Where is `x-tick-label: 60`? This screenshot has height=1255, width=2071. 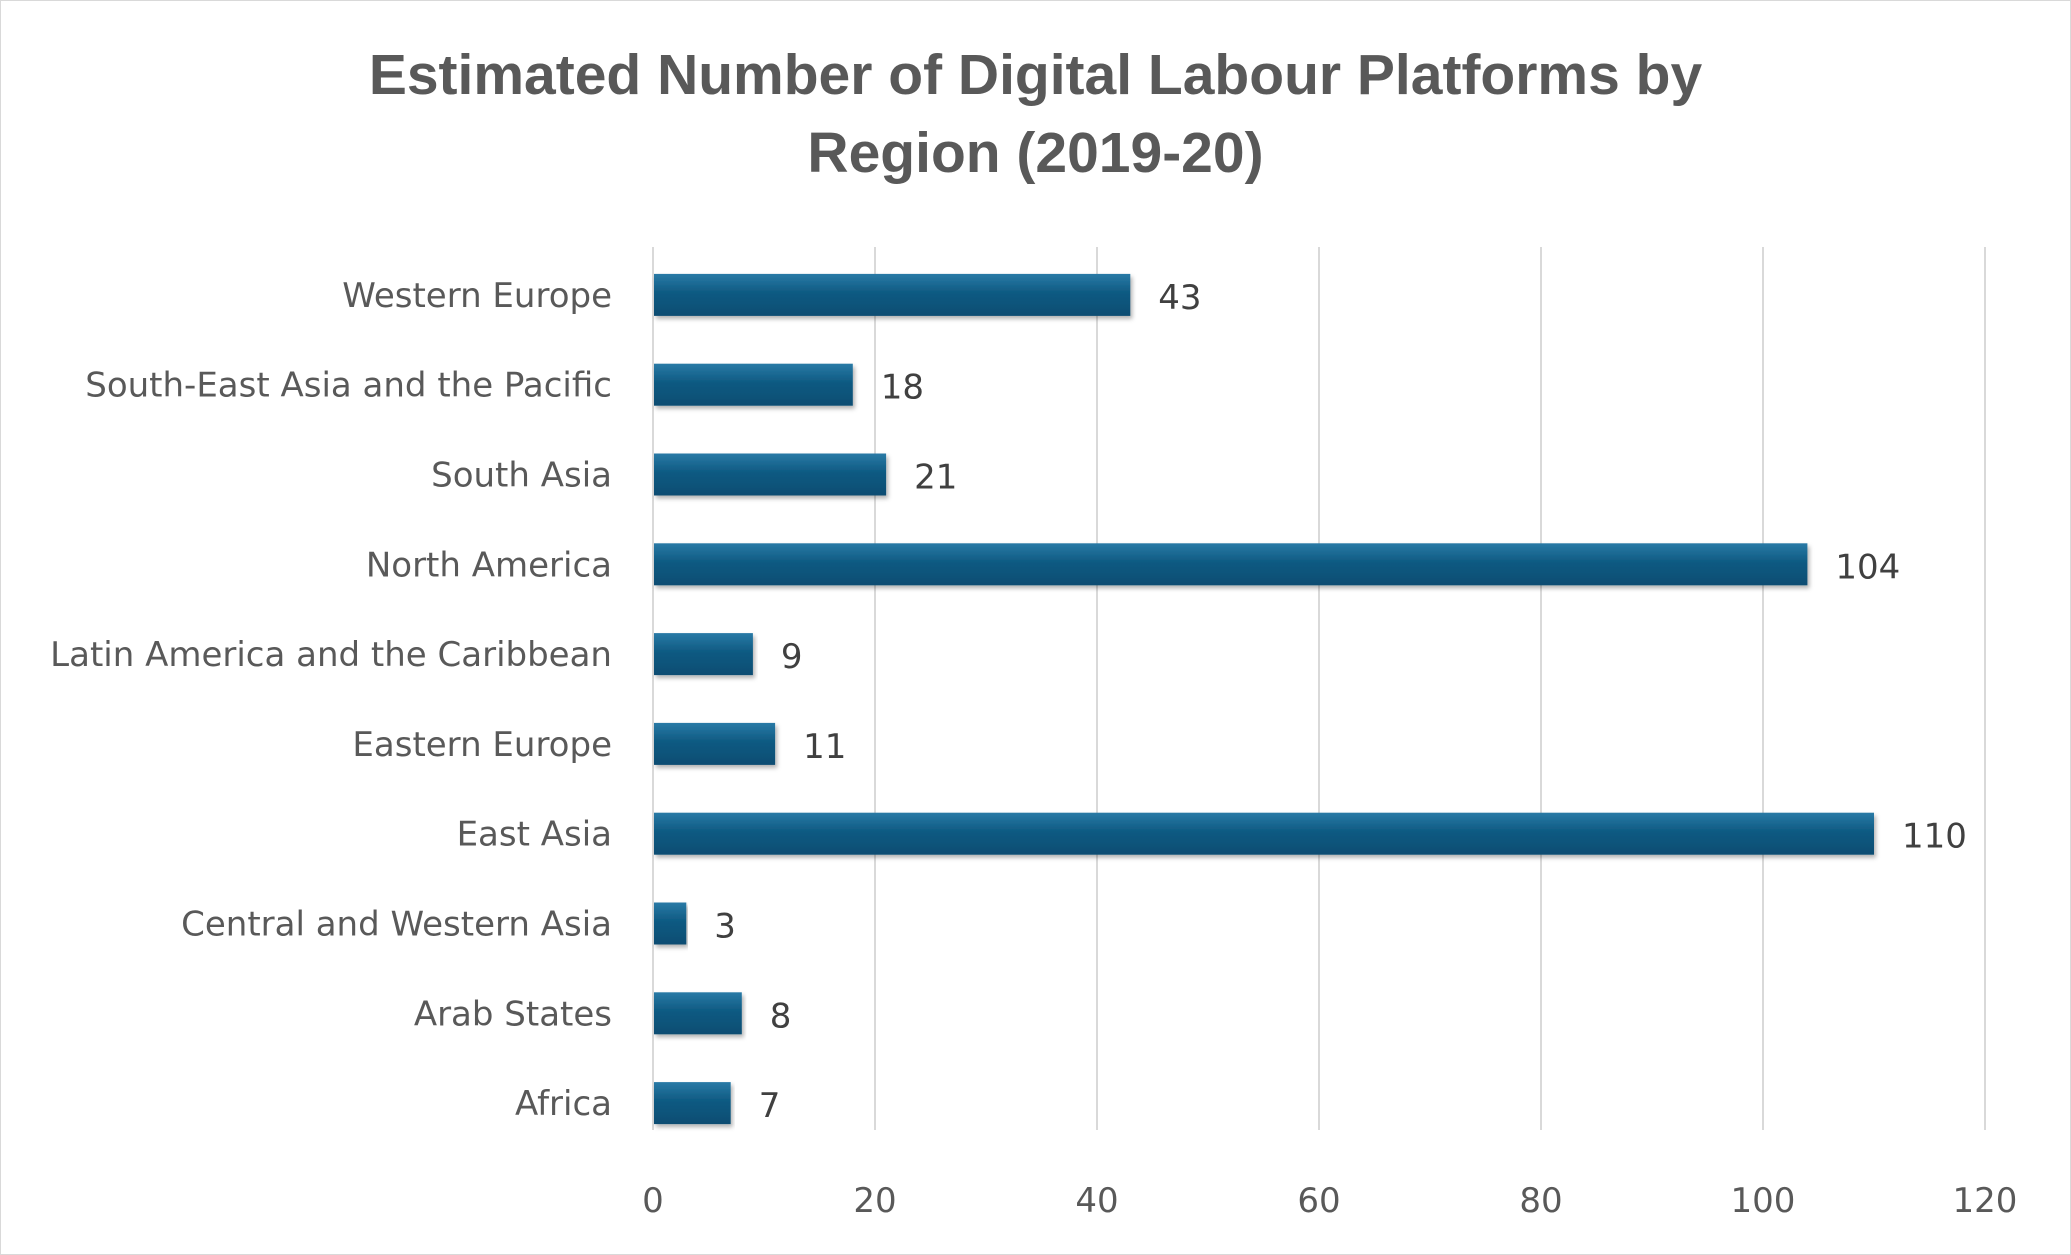 x-tick-label: 60 is located at coordinates (1318, 1201).